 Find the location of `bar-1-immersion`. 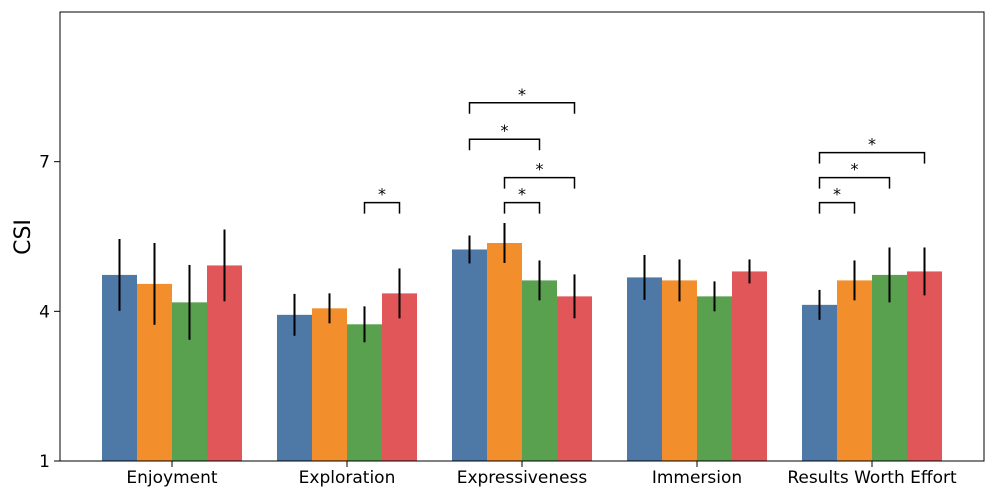

bar-1-immersion is located at coordinates (644, 369).